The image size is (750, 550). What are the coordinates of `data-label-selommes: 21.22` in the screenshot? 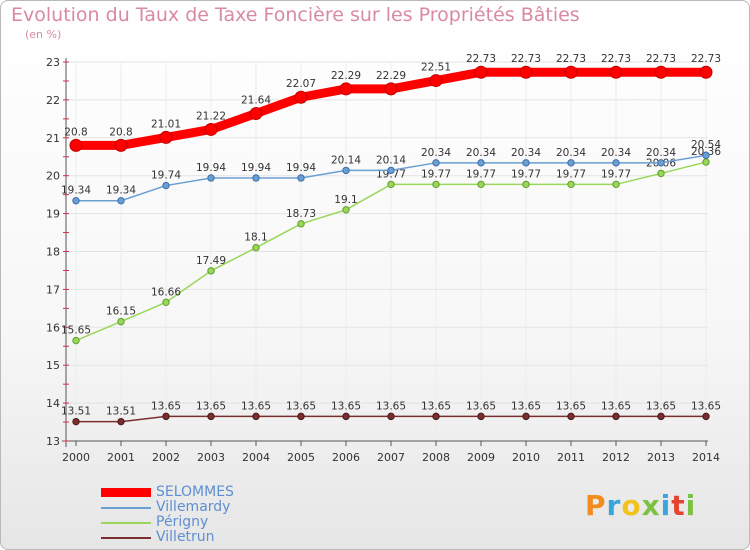 It's located at (211, 116).